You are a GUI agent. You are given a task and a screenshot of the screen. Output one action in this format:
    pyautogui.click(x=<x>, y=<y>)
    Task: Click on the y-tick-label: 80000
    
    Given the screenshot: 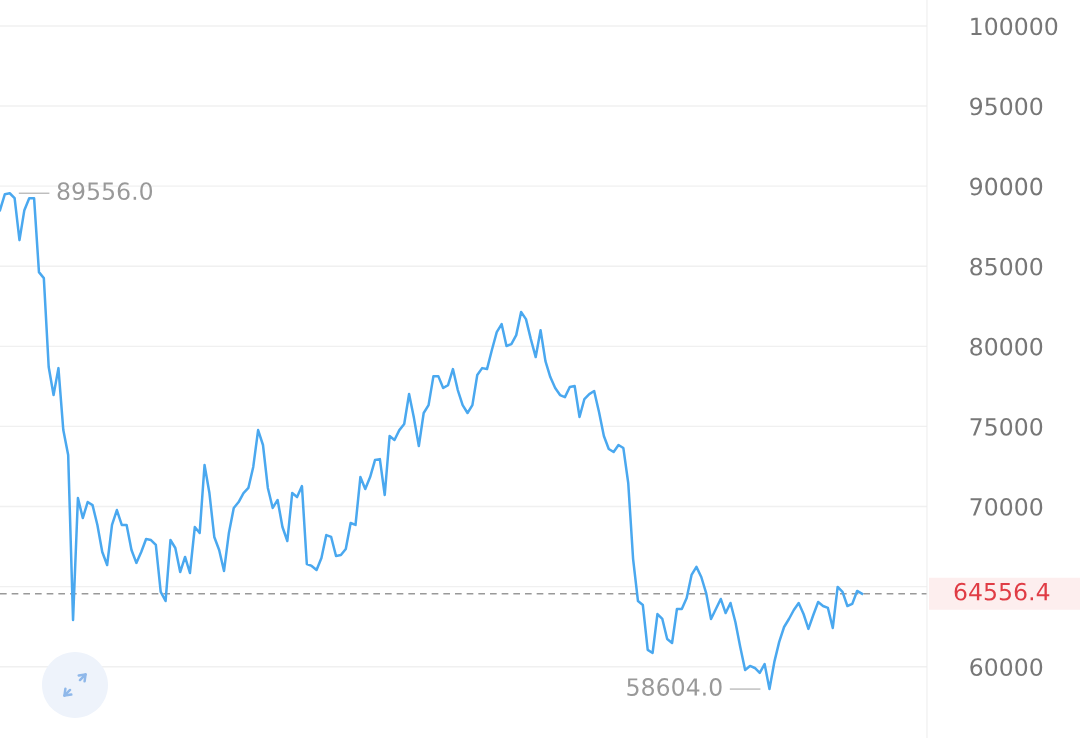 What is the action you would take?
    pyautogui.click(x=1006, y=346)
    